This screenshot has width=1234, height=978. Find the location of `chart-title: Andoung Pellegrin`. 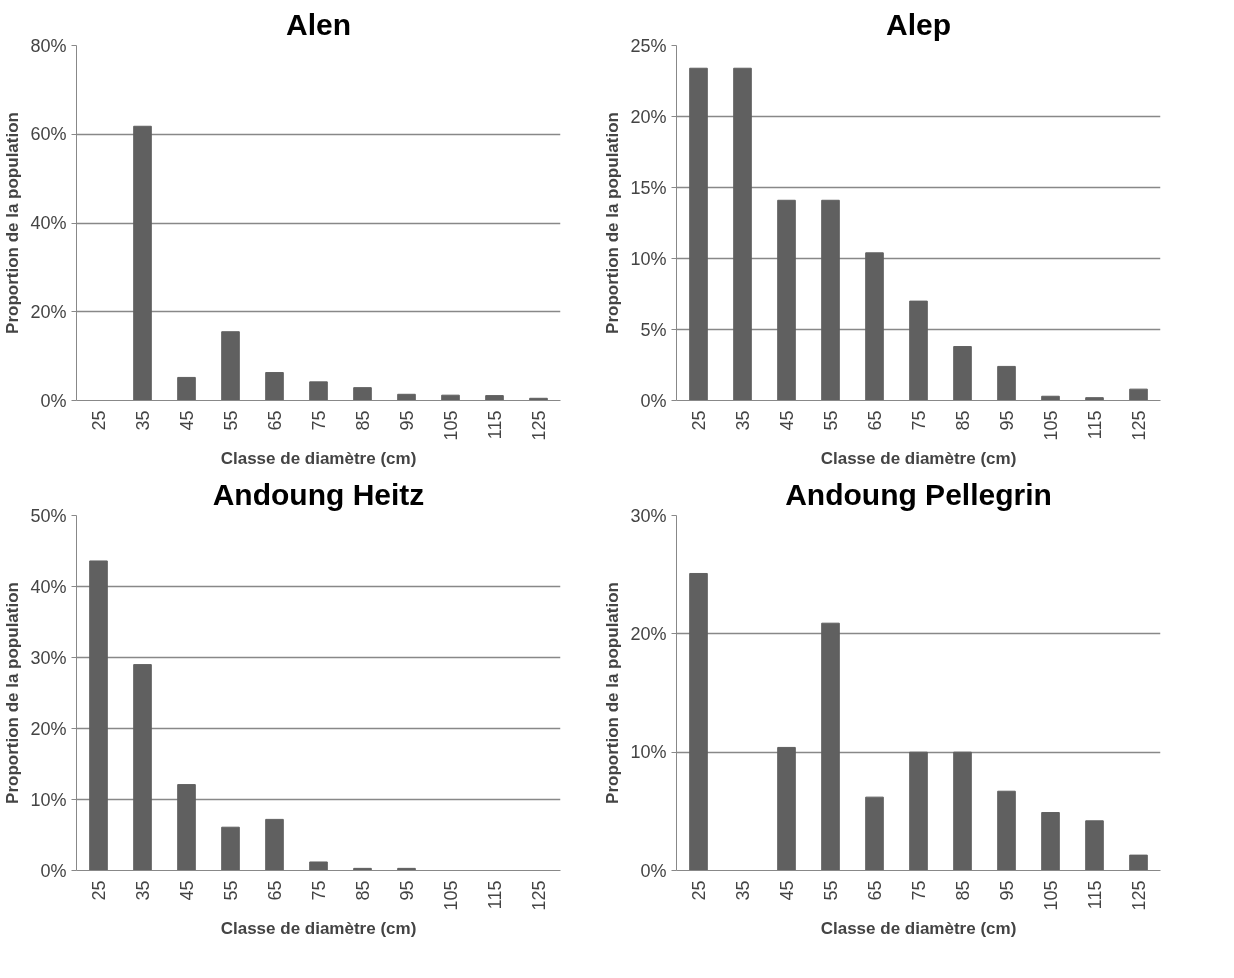

chart-title: Andoung Pellegrin is located at coordinates (918, 494).